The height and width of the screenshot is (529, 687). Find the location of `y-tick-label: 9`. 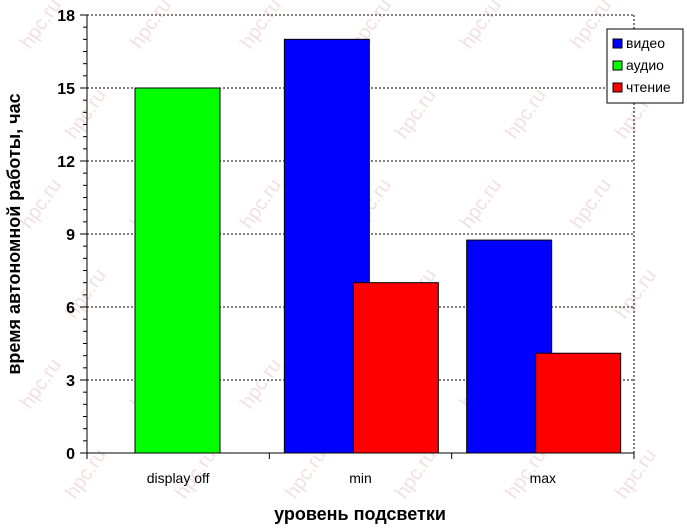

y-tick-label: 9 is located at coordinates (70, 235).